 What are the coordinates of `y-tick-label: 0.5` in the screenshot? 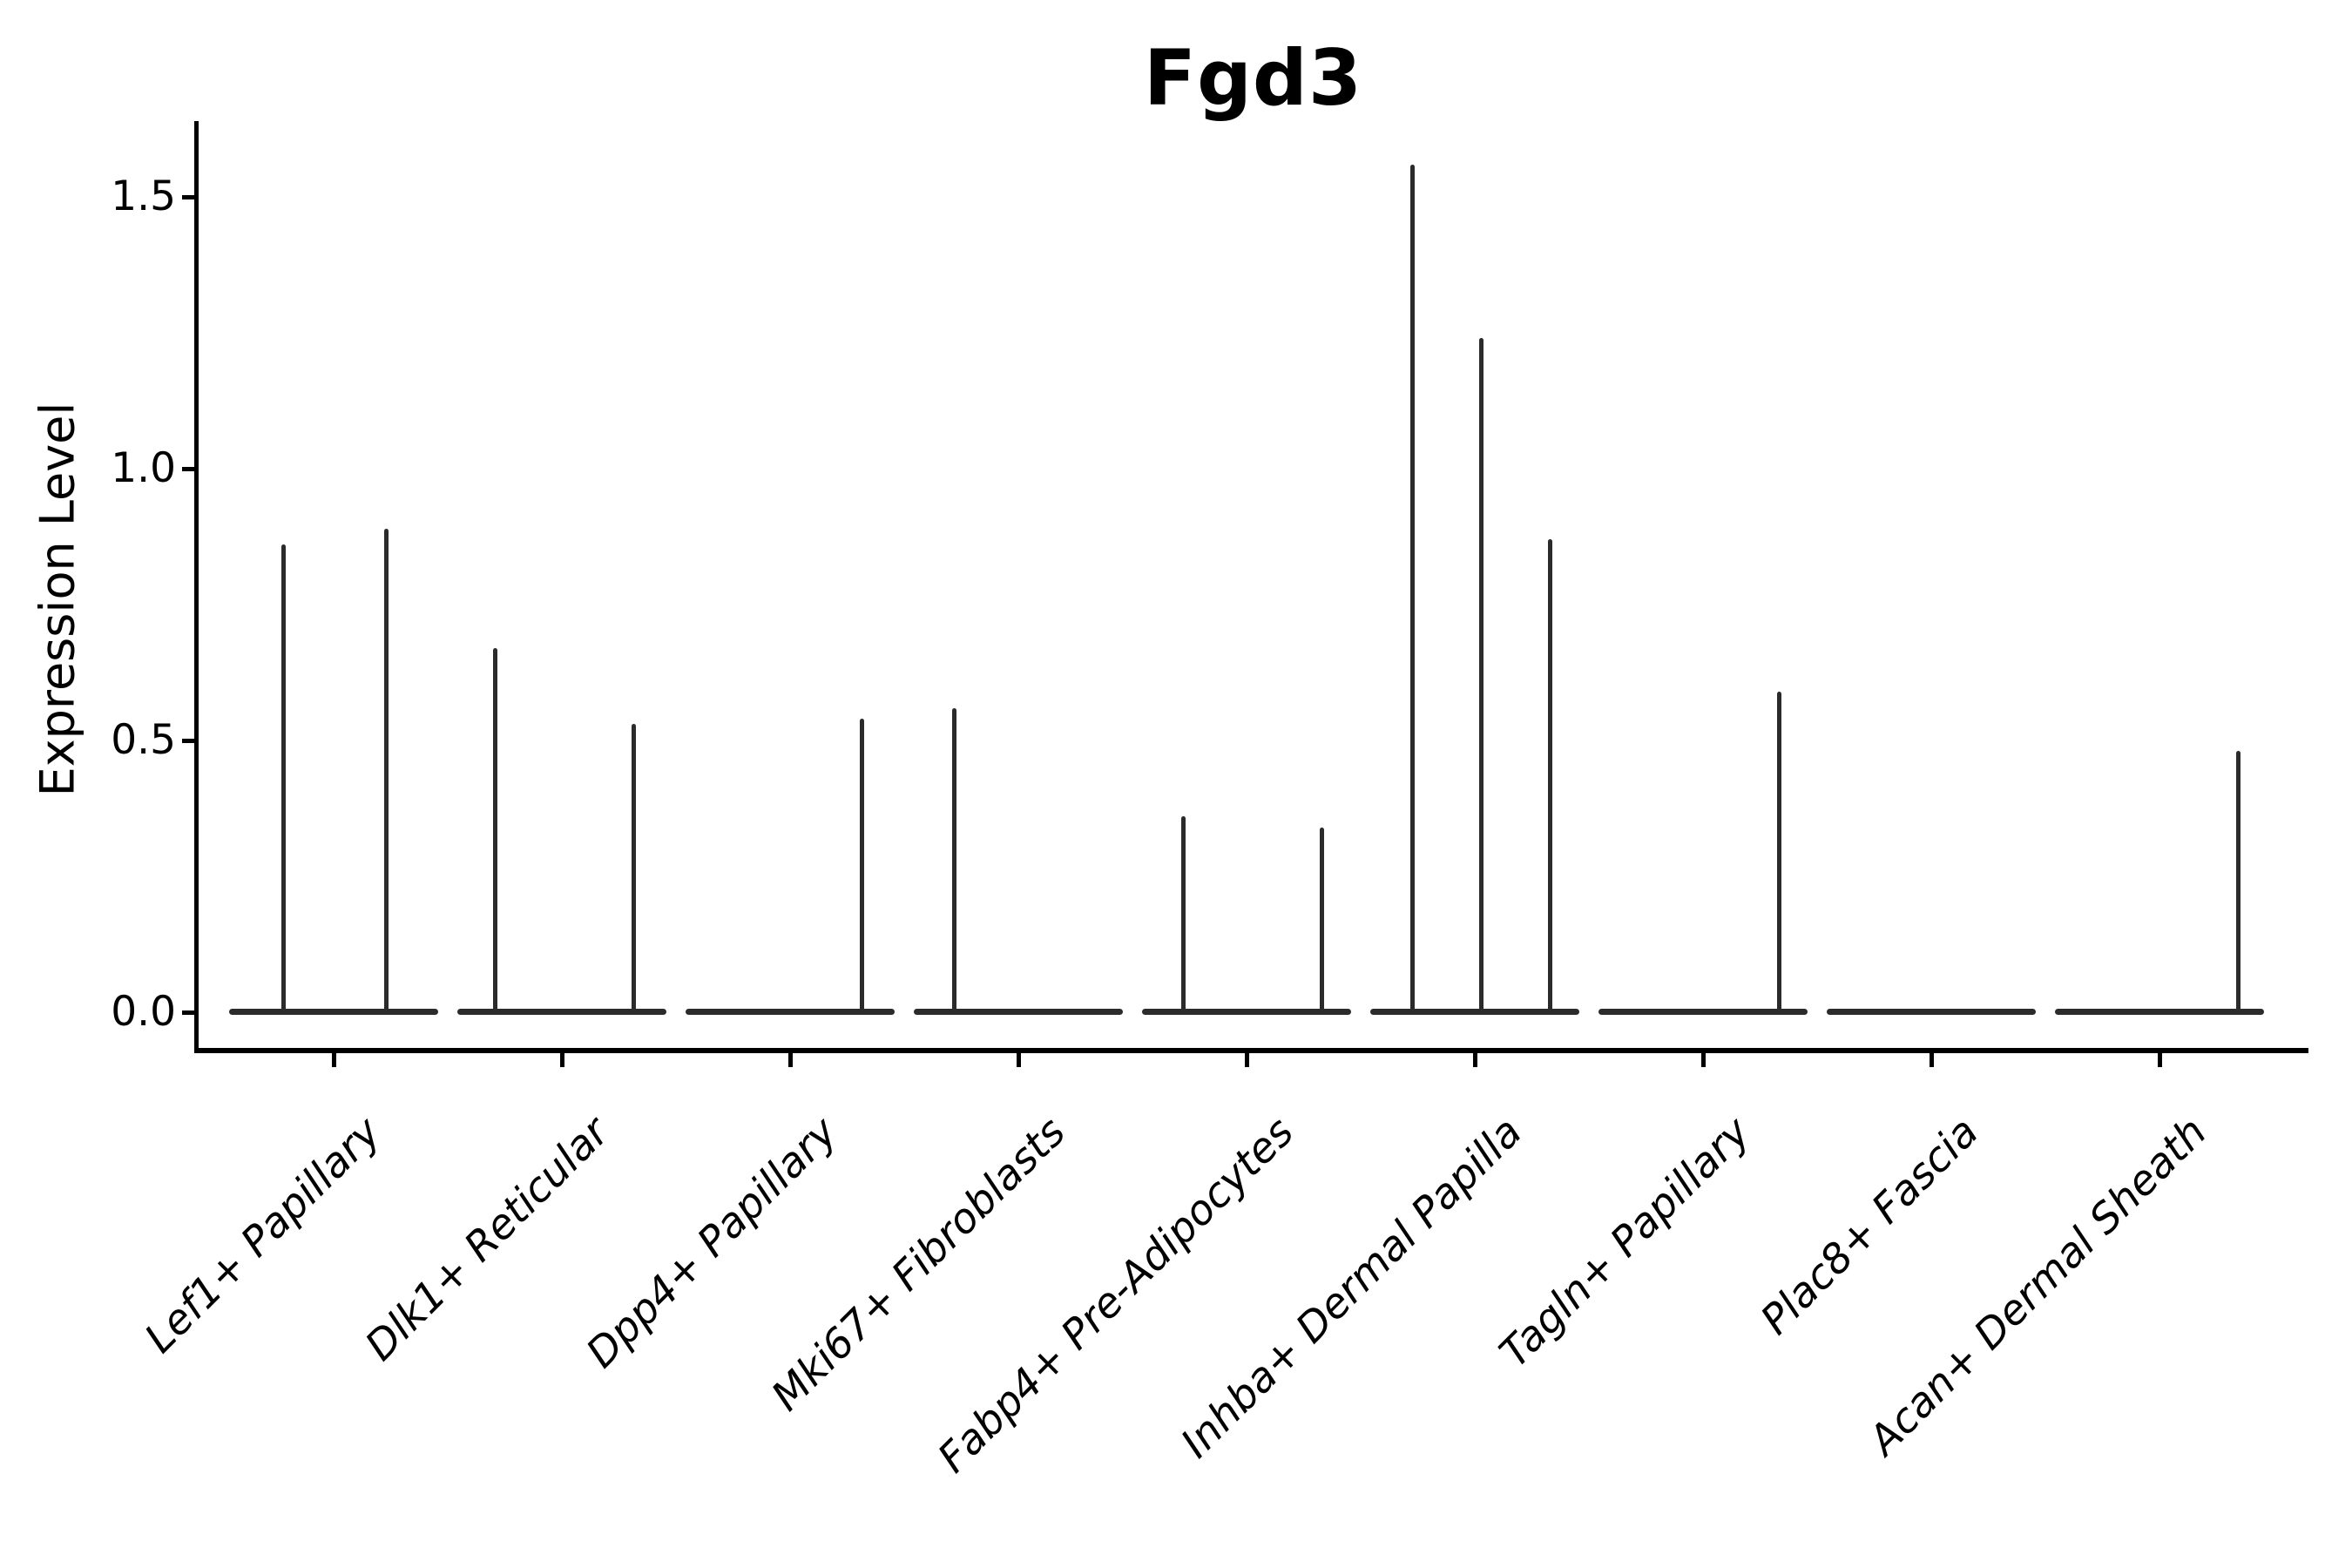 It's located at (143, 740).